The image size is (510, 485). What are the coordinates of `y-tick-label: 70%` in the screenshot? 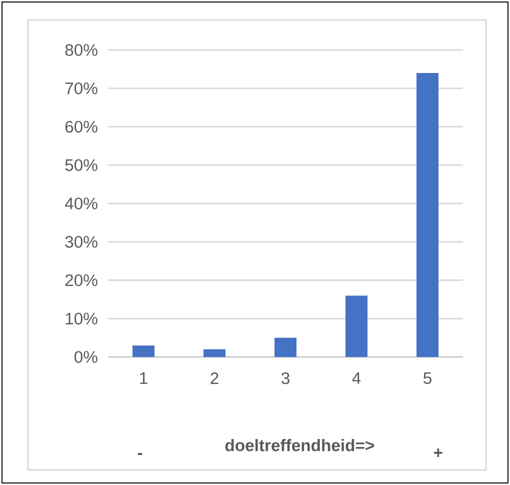 It's located at (81, 88).